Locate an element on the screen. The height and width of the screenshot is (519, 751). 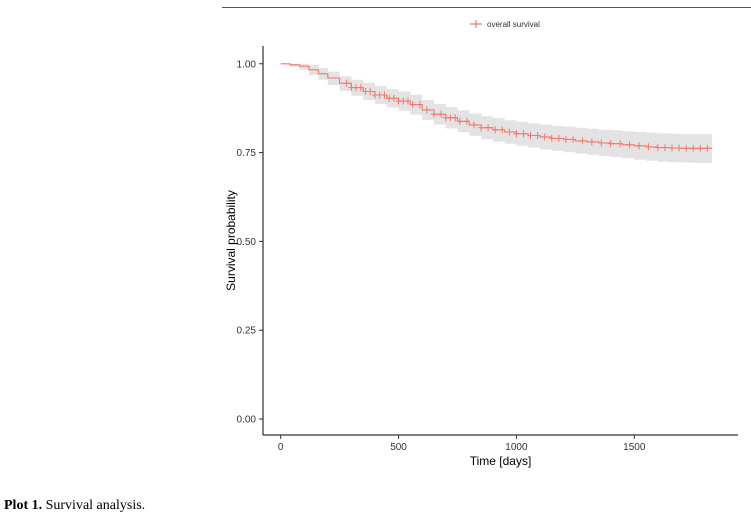
confidence-band is located at coordinates (496, 113).